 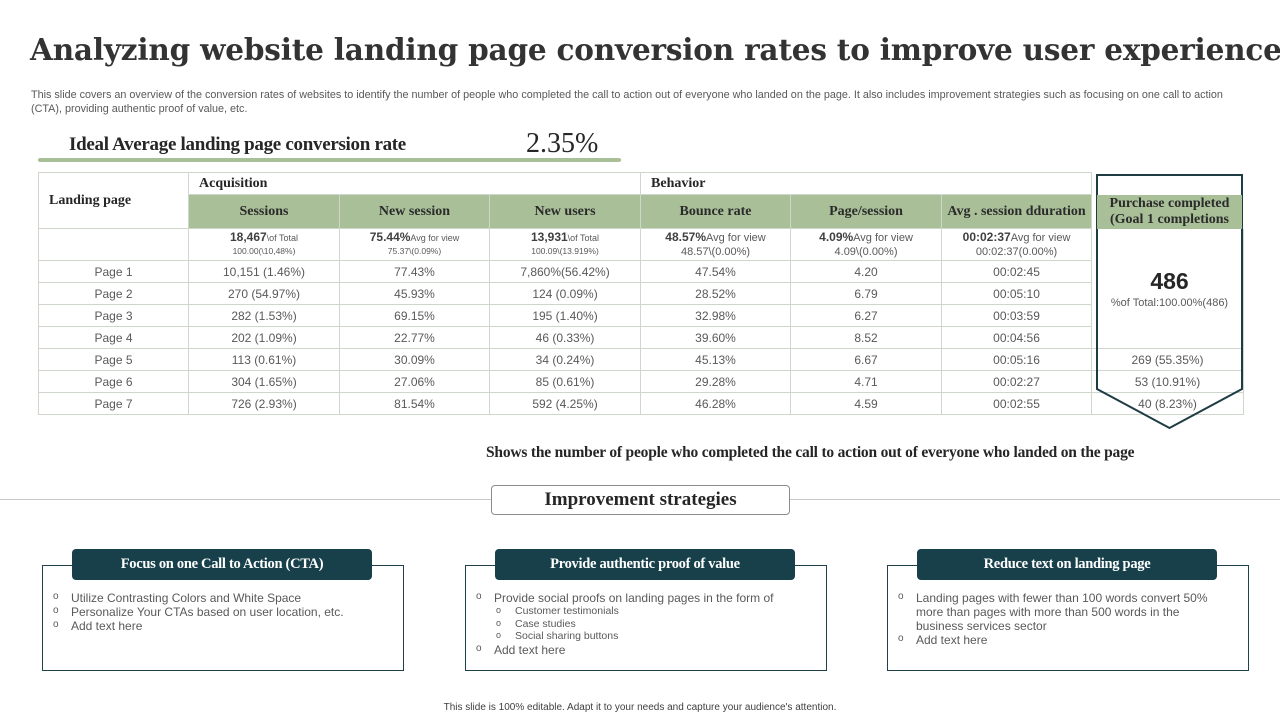 What do you see at coordinates (716, 359) in the screenshot?
I see `table-cell: 45.13%` at bounding box center [716, 359].